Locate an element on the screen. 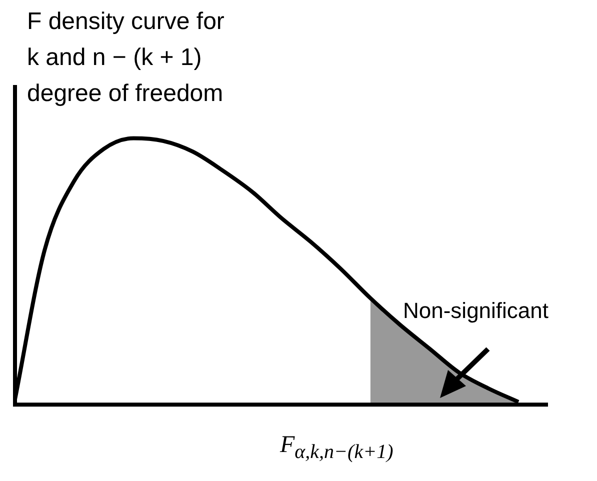 The width and height of the screenshot is (597, 481). annotation: Non-significant is located at coordinates (476, 311).